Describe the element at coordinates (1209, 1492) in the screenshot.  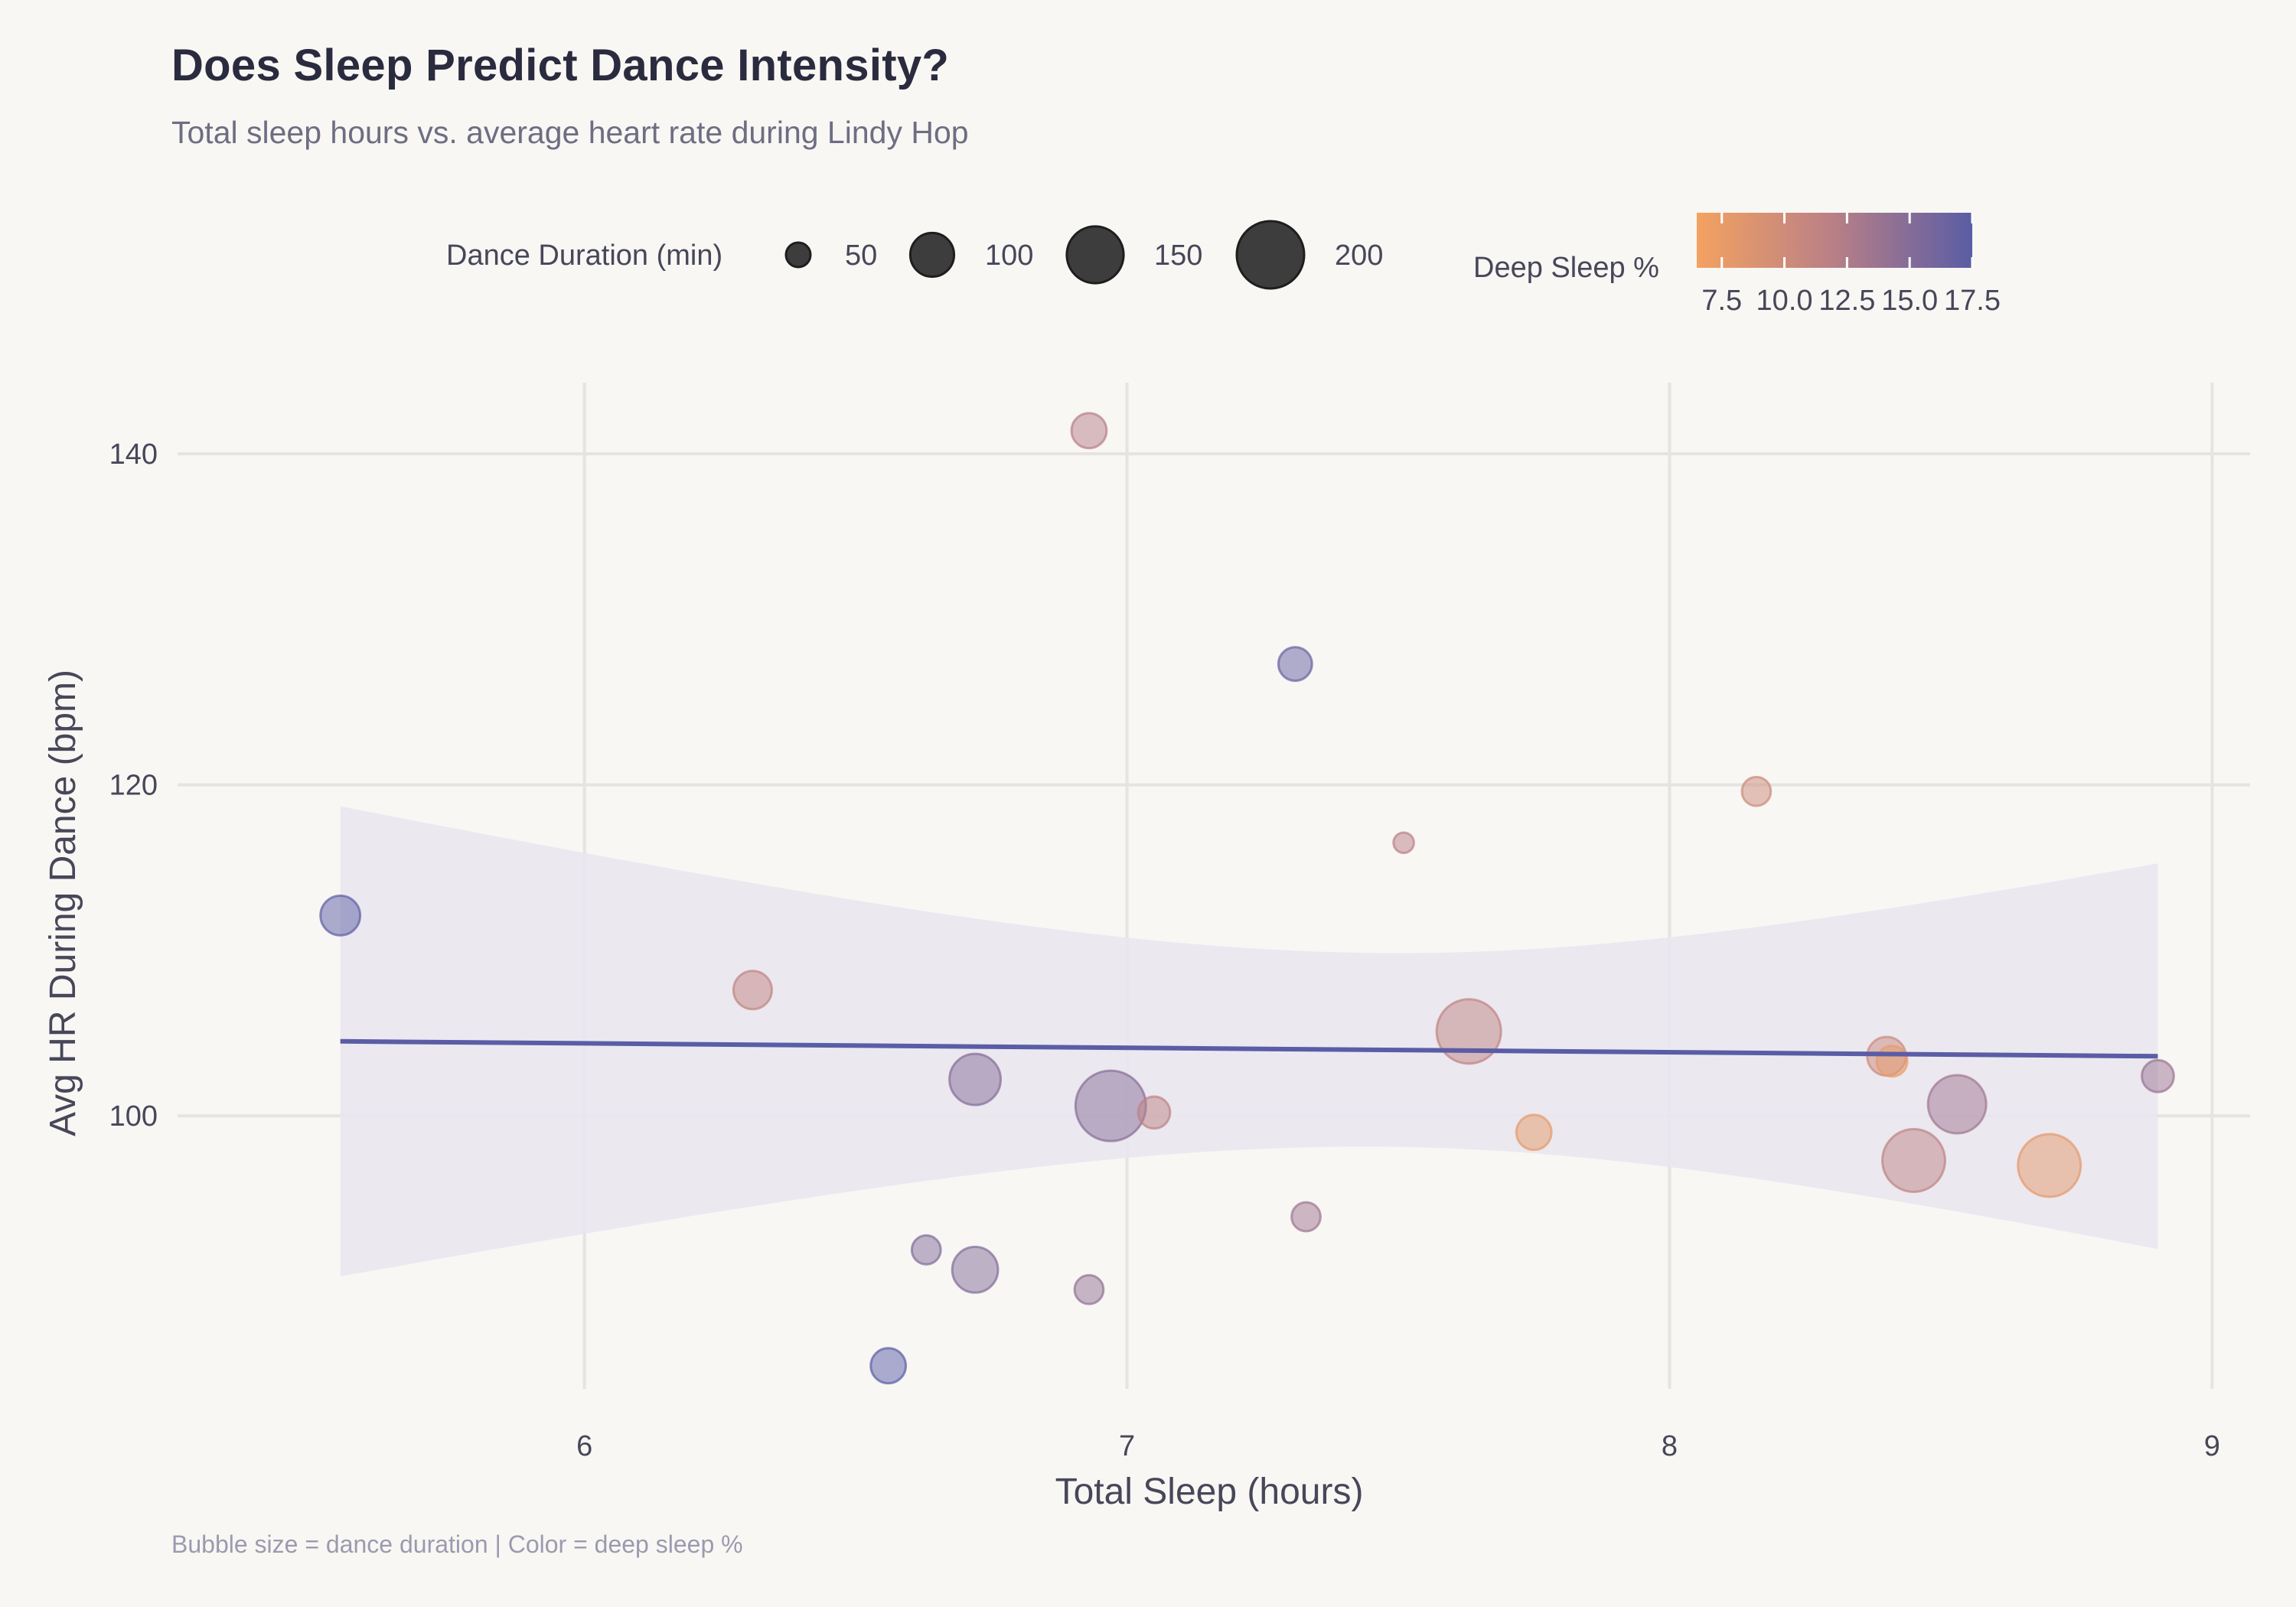
I see `x-axis-title: Total Sleep (hours)` at that location.